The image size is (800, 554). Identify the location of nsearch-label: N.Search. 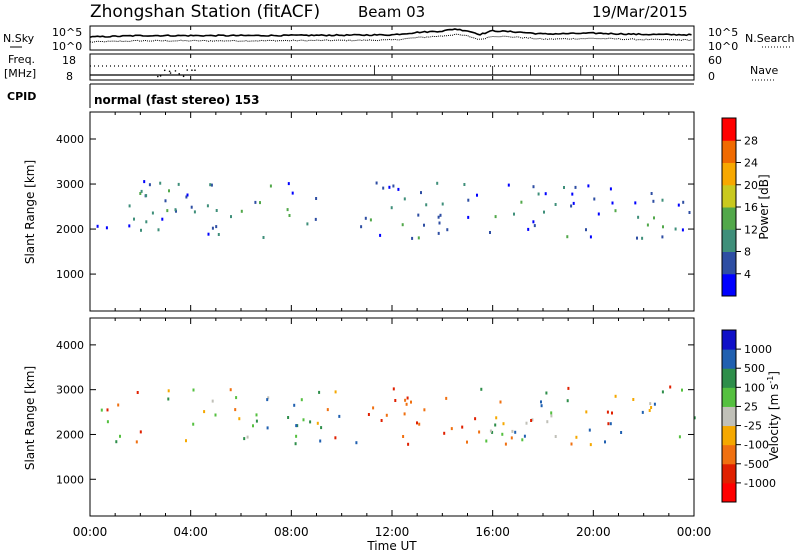
(770, 38).